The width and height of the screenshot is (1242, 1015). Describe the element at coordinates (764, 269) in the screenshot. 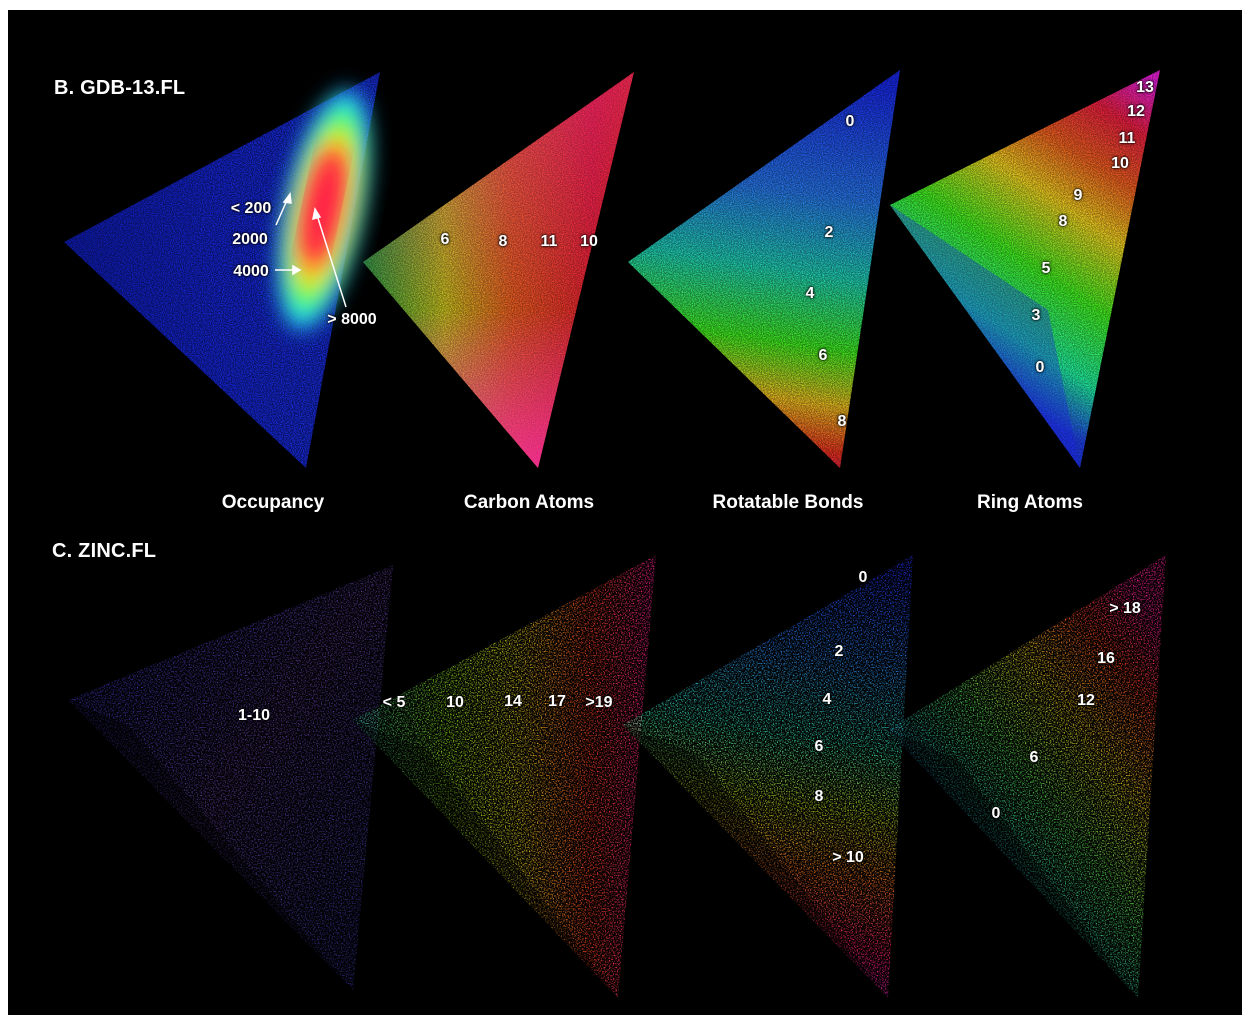

I see `gdb-rotatable-bonds-plot` at that location.